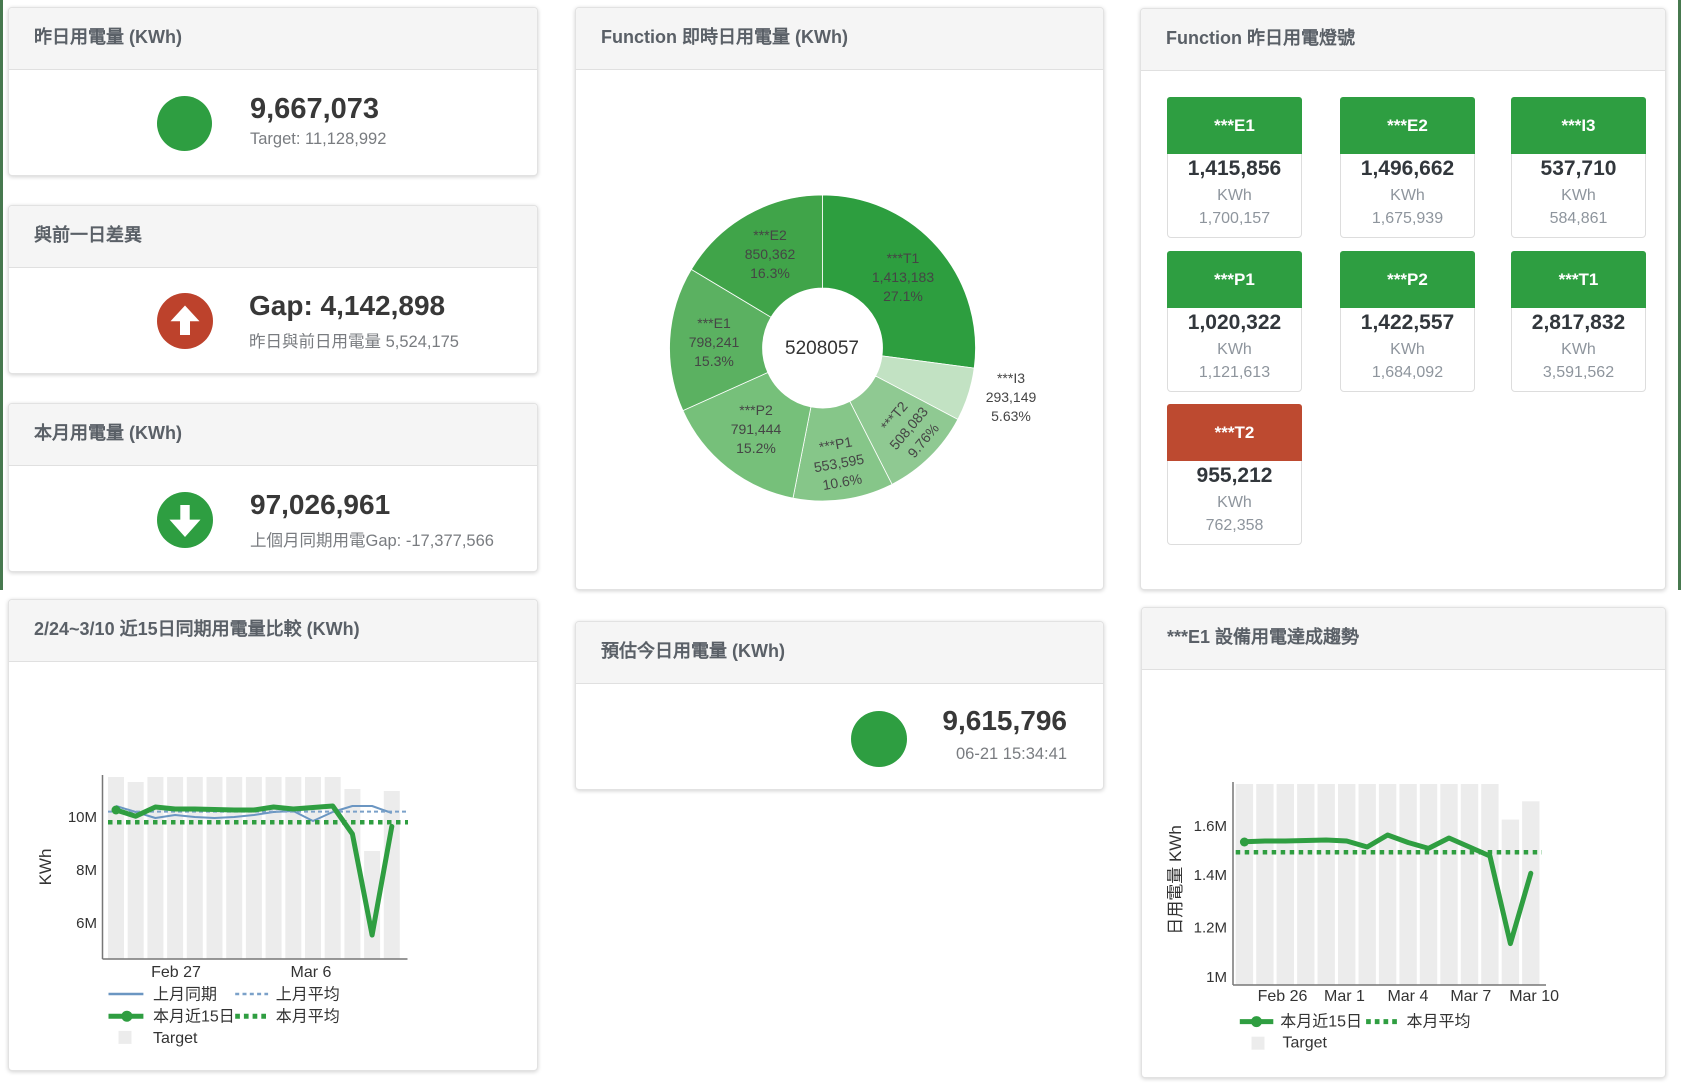  I want to click on svg-text: 上月同期, so click(185, 995).